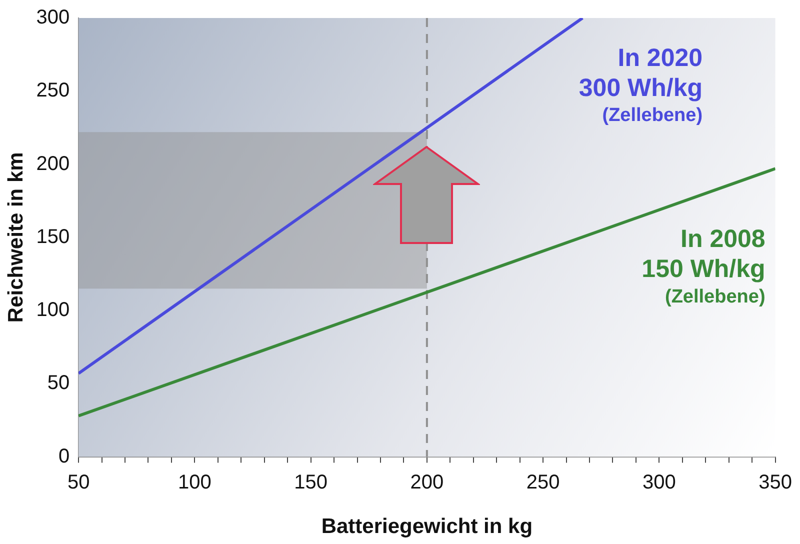 This screenshot has width=800, height=544. What do you see at coordinates (195, 482) in the screenshot?
I see `x-tick-label: 100` at bounding box center [195, 482].